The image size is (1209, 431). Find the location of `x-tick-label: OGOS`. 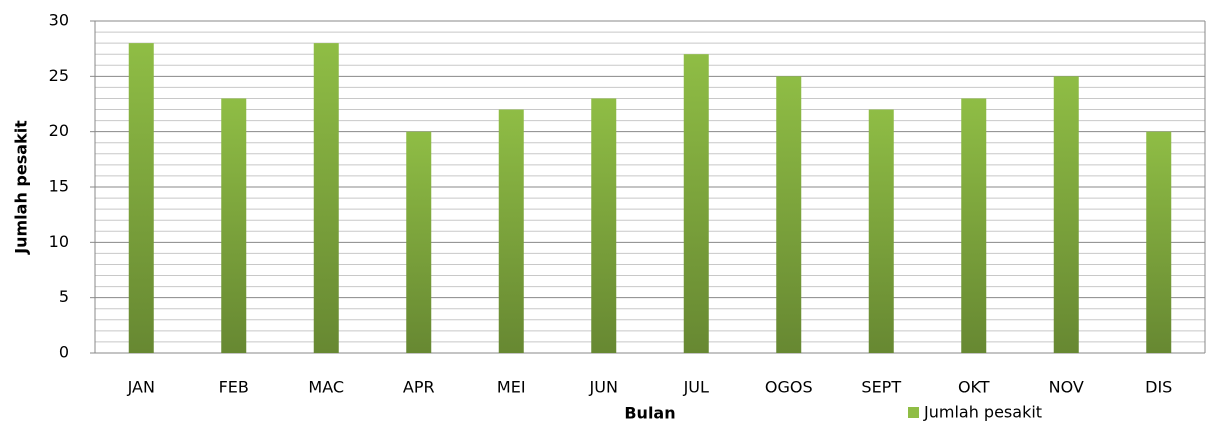

x-tick-label: OGOS is located at coordinates (789, 387).